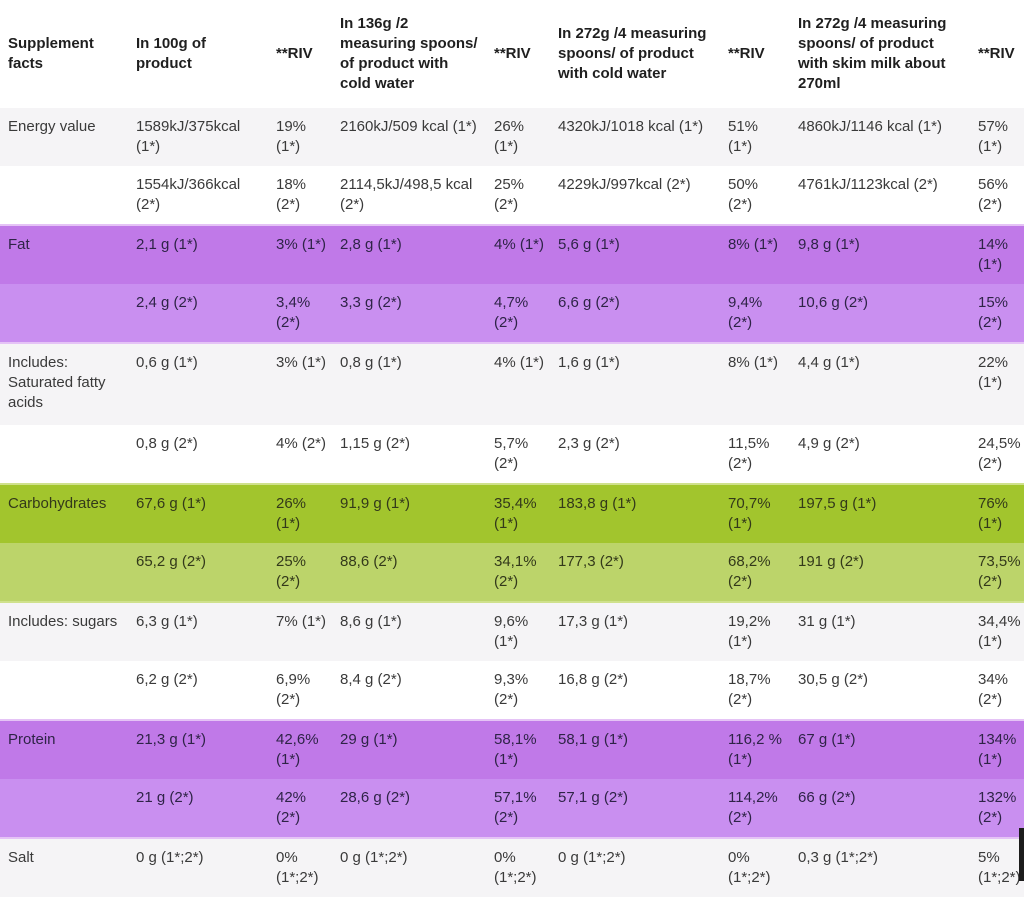  I want to click on value-cell: 1554kJ/366kcal (2*), so click(198, 195).